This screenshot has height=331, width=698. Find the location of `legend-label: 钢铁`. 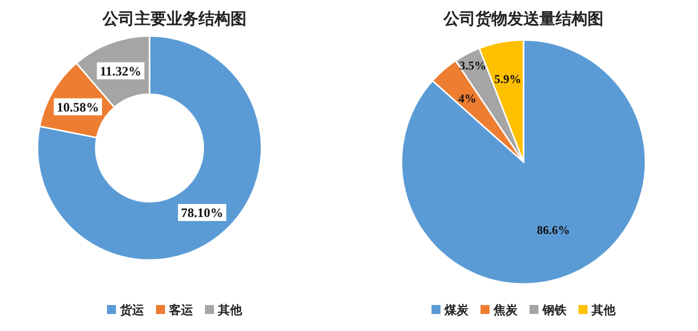

legend-label: 钢铁 is located at coordinates (555, 310).